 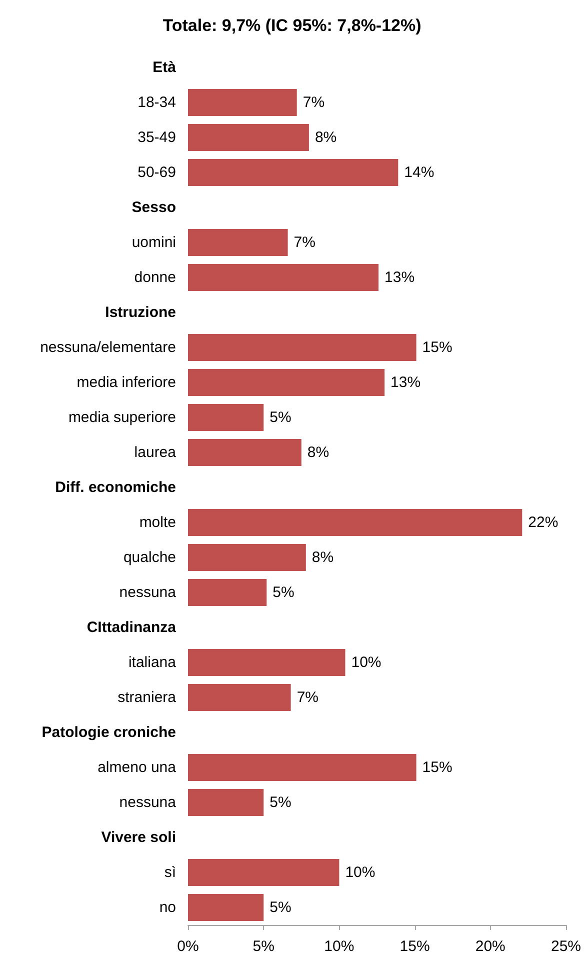 What do you see at coordinates (115, 487) in the screenshot?
I see `y-tick-label: Diff. economiche` at bounding box center [115, 487].